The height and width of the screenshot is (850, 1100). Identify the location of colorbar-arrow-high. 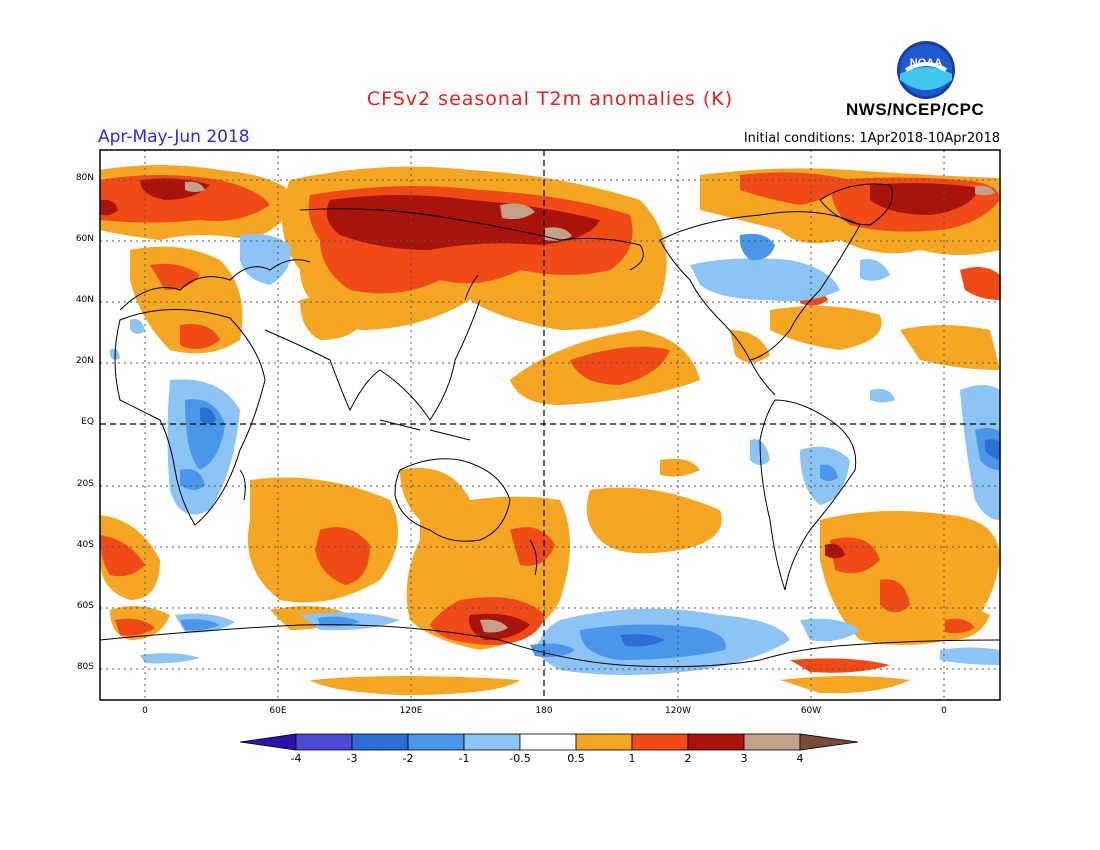
(829, 742).